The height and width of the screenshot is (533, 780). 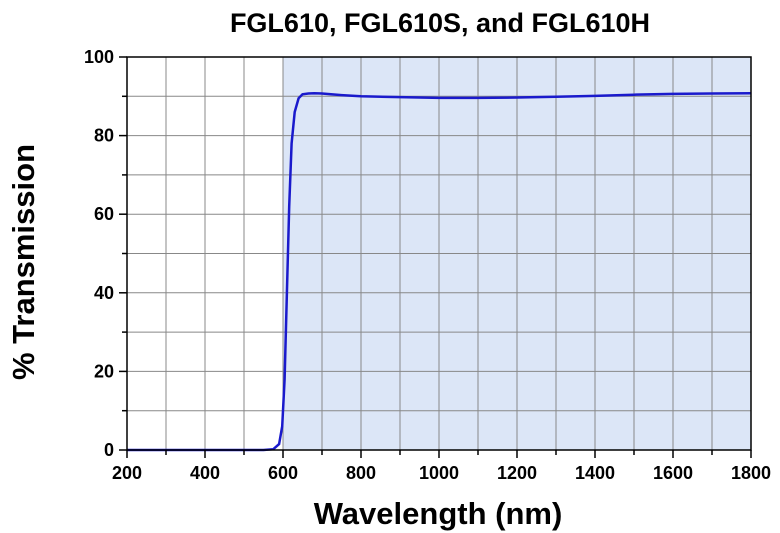 What do you see at coordinates (99, 57) in the screenshot?
I see `y-tick-label: 100` at bounding box center [99, 57].